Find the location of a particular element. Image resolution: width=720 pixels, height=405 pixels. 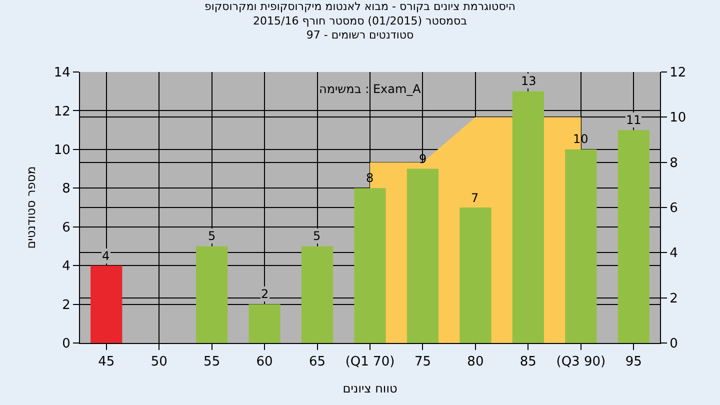

chart-subtitle: בסמסטר (01/2015) סמסטר חורף 2015/16 סטודנטים רשומים - 97 is located at coordinates (360, 28).